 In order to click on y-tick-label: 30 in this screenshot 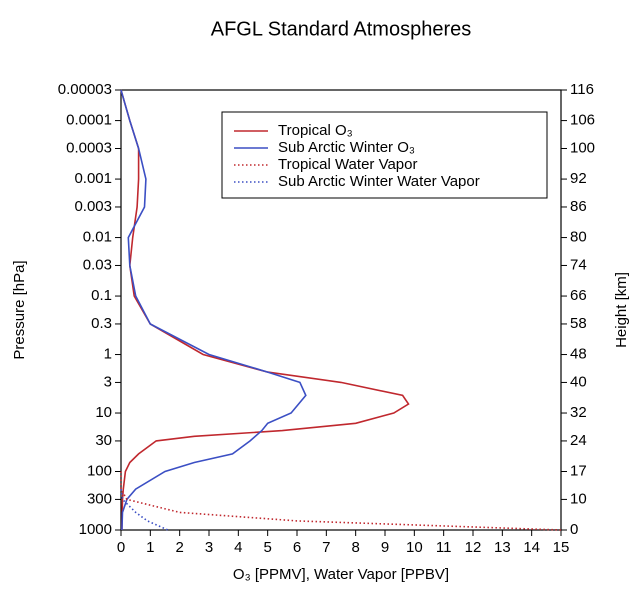, I will do `click(103, 440)`.